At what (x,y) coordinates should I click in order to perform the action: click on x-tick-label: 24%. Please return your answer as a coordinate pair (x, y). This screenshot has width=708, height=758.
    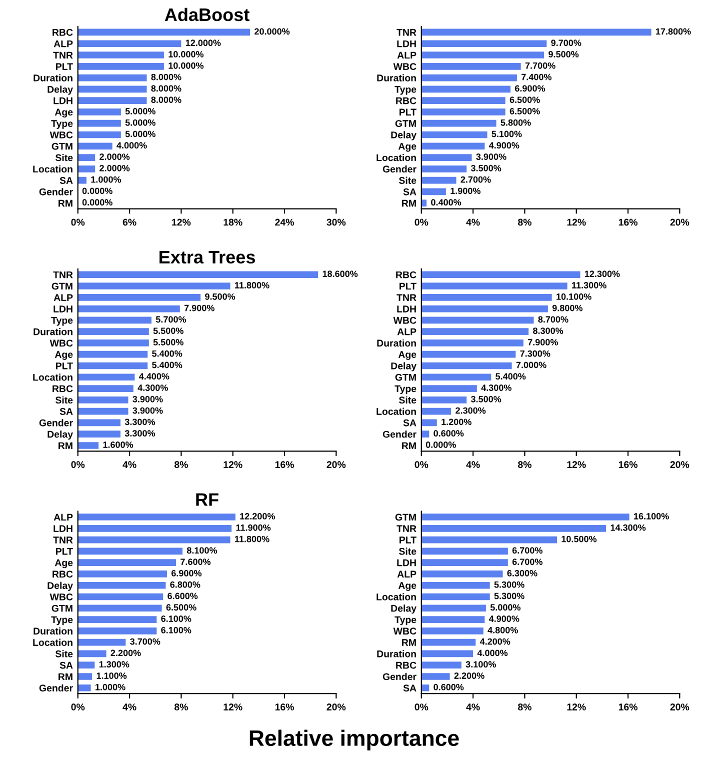
    Looking at the image, I should click on (284, 222).